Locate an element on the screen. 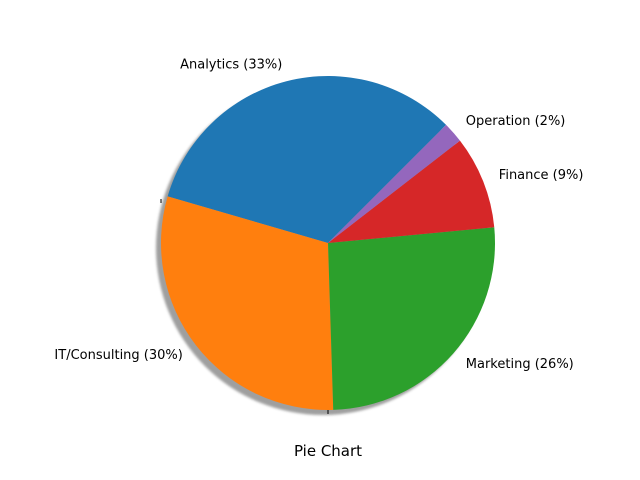 Image resolution: width=640 pixels, height=480 pixels. pie-label-operation: Operation (2%) is located at coordinates (516, 121).